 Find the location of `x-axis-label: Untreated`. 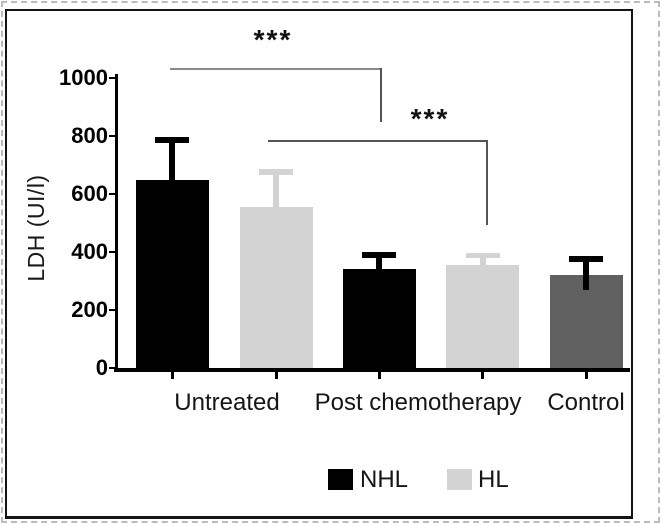

x-axis-label: Untreated is located at coordinates (227, 402).